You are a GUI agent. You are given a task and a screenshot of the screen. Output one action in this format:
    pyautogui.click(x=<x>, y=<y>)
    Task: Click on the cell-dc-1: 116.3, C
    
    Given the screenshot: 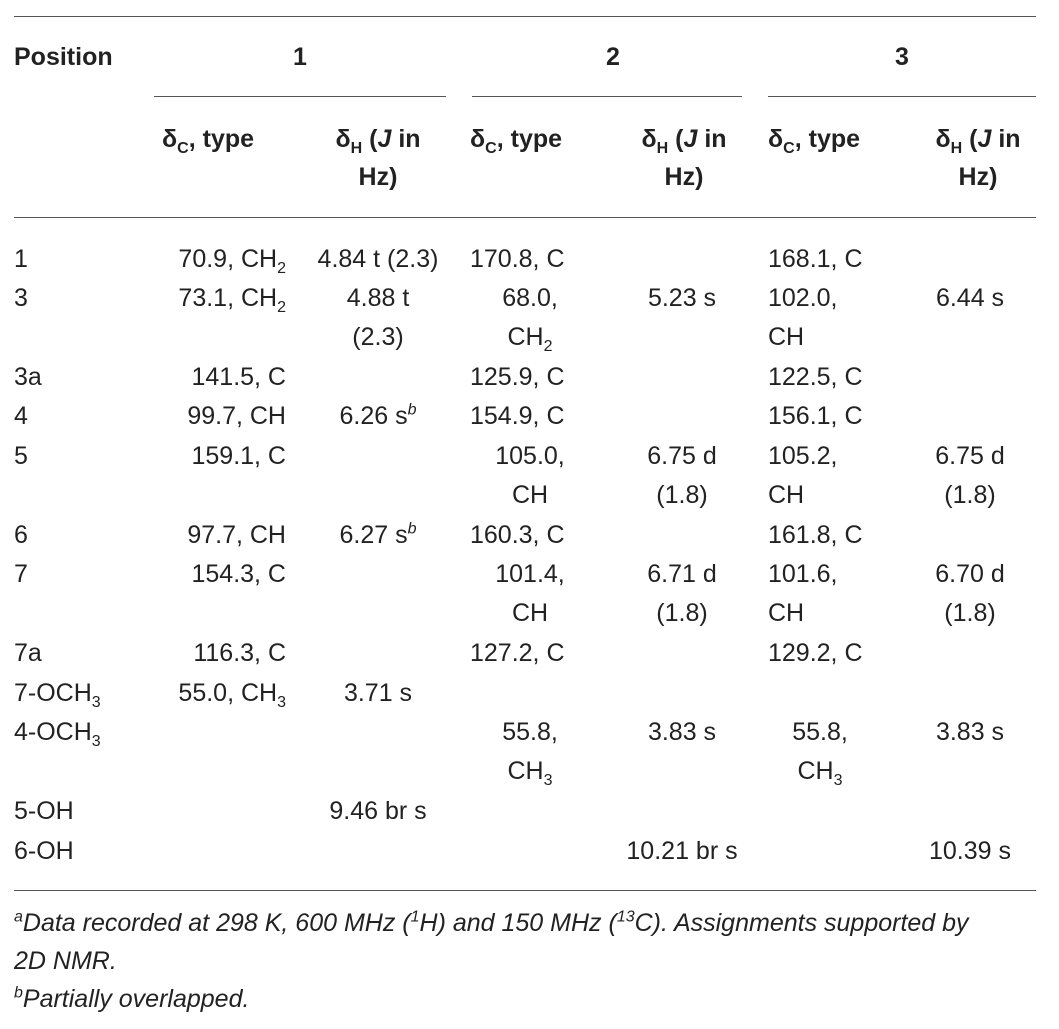 What is the action you would take?
    pyautogui.click(x=239, y=653)
    